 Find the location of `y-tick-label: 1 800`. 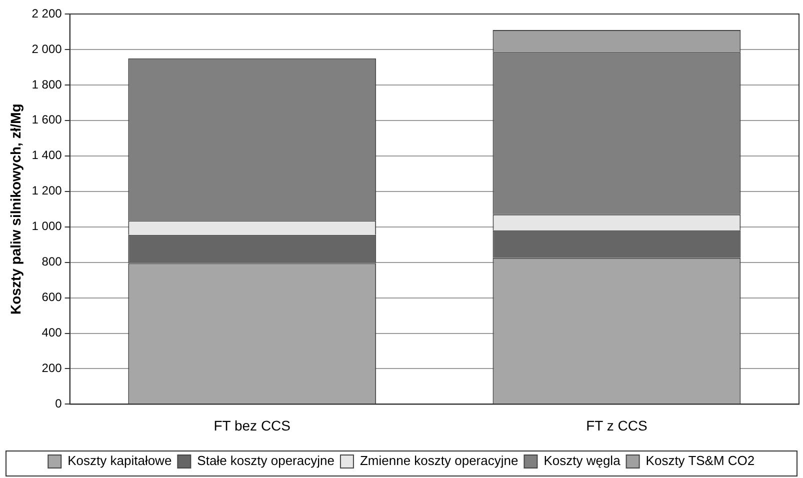

y-tick-label: 1 800 is located at coordinates (47, 84).